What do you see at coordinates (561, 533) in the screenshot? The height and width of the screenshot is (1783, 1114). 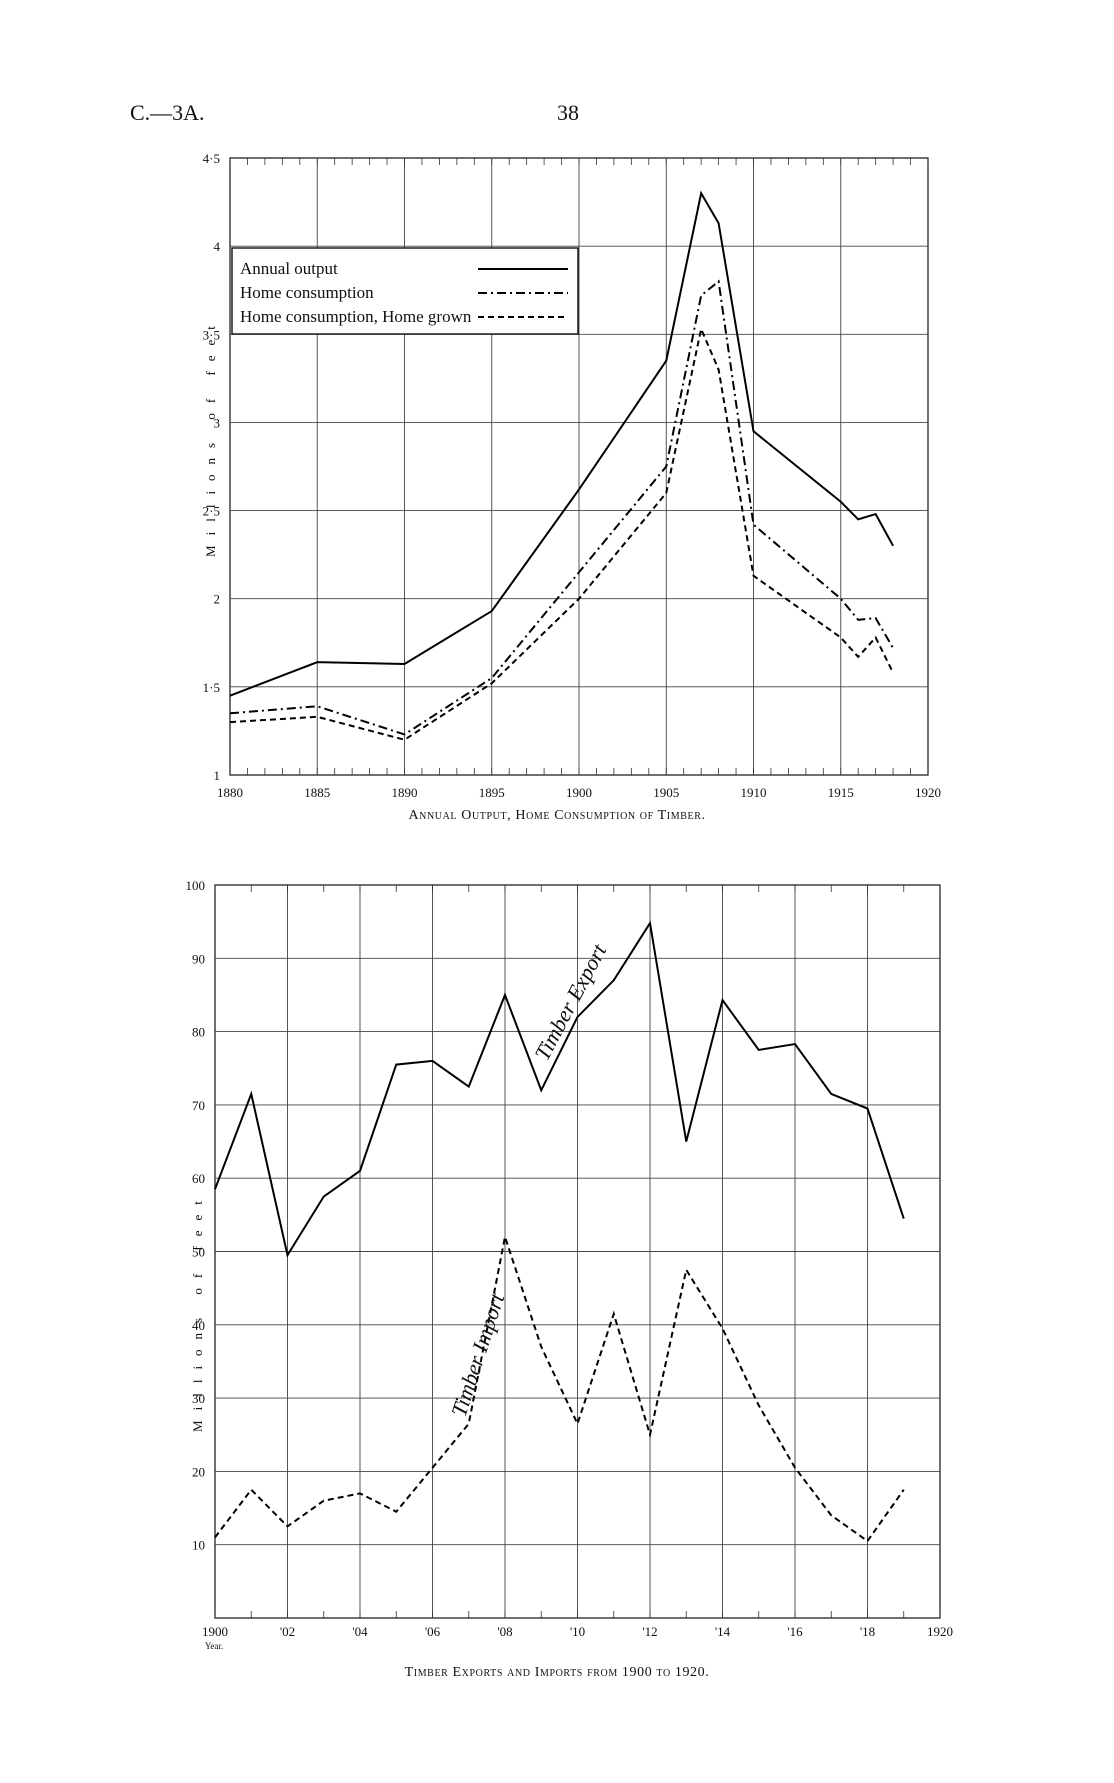 I see `series-line-home-consumption-home-grown` at bounding box center [561, 533].